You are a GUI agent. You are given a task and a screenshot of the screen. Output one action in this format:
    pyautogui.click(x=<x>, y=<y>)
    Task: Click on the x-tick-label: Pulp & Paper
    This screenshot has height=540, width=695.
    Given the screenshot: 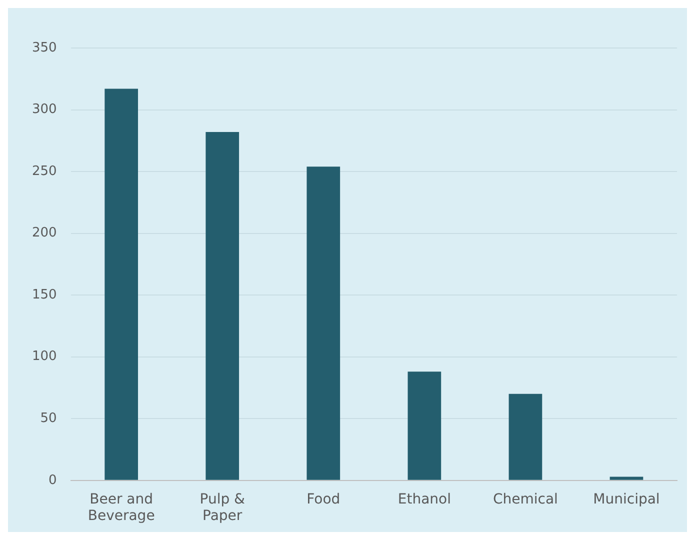 What is the action you would take?
    pyautogui.click(x=223, y=507)
    